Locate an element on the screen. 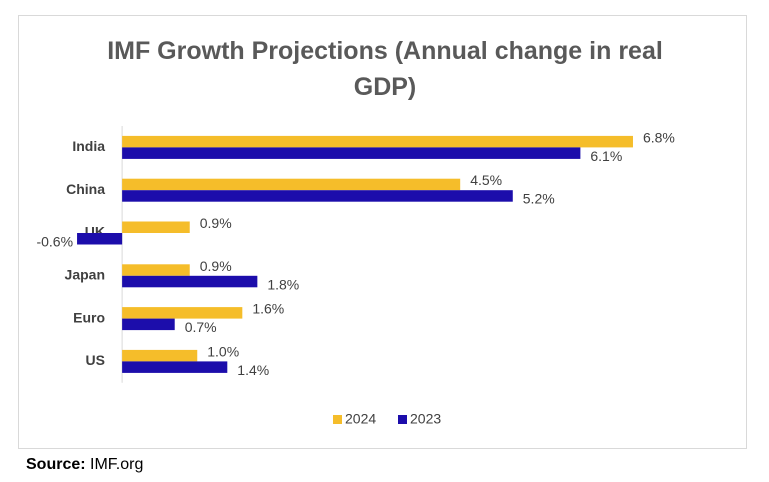  y-tick-label: US is located at coordinates (95, 360).